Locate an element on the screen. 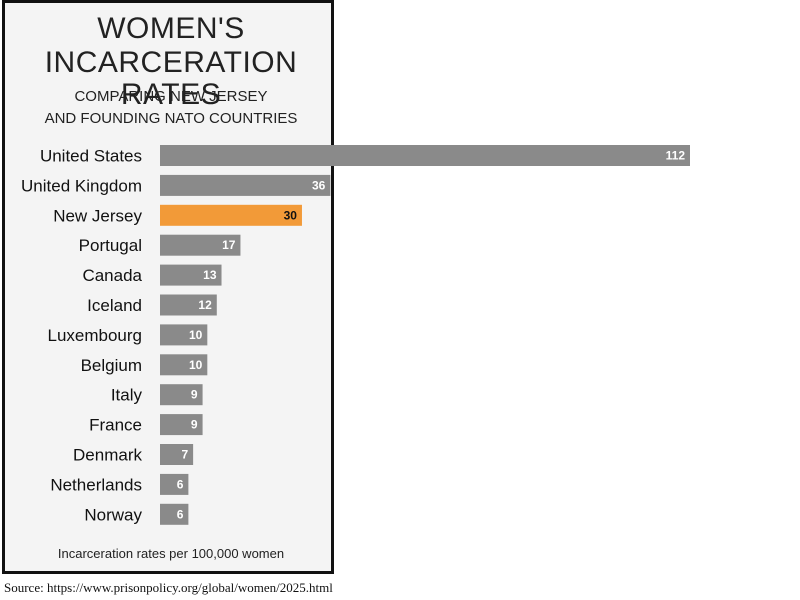 The height and width of the screenshot is (600, 800). category-label-luxembourg: Luxembourg is located at coordinates (94, 335).